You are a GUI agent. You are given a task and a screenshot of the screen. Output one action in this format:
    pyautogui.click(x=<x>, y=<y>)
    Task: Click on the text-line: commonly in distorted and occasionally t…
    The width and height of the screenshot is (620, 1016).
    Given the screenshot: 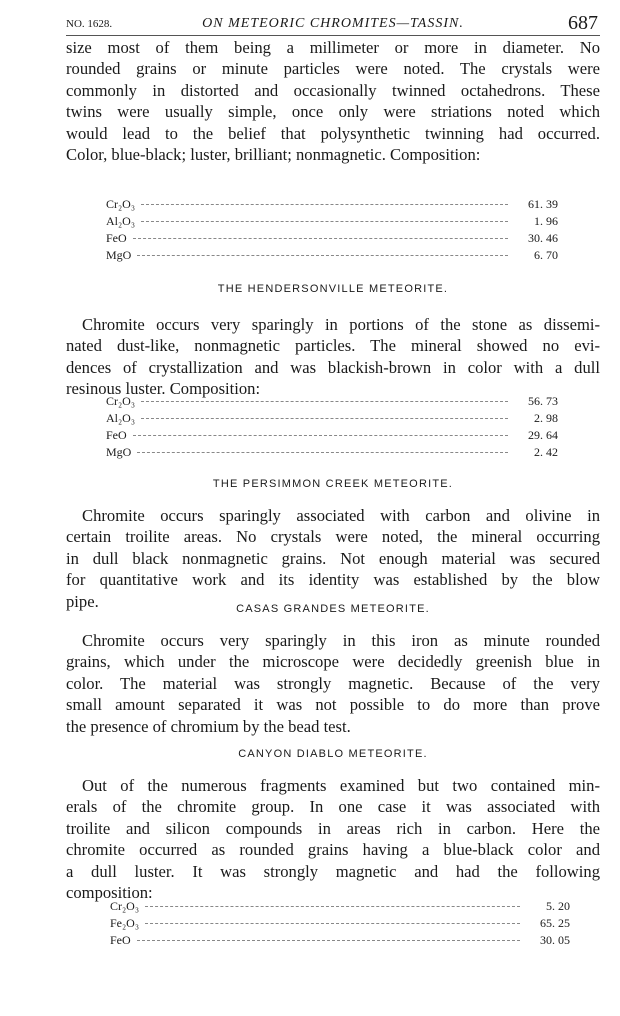 What is the action you would take?
    pyautogui.click(x=333, y=90)
    